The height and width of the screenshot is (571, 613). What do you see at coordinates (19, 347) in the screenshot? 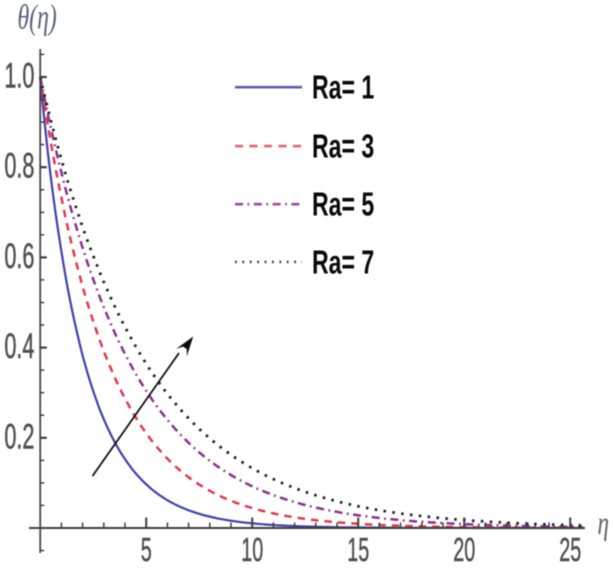
I see `svg-text: 0.4` at bounding box center [19, 347].